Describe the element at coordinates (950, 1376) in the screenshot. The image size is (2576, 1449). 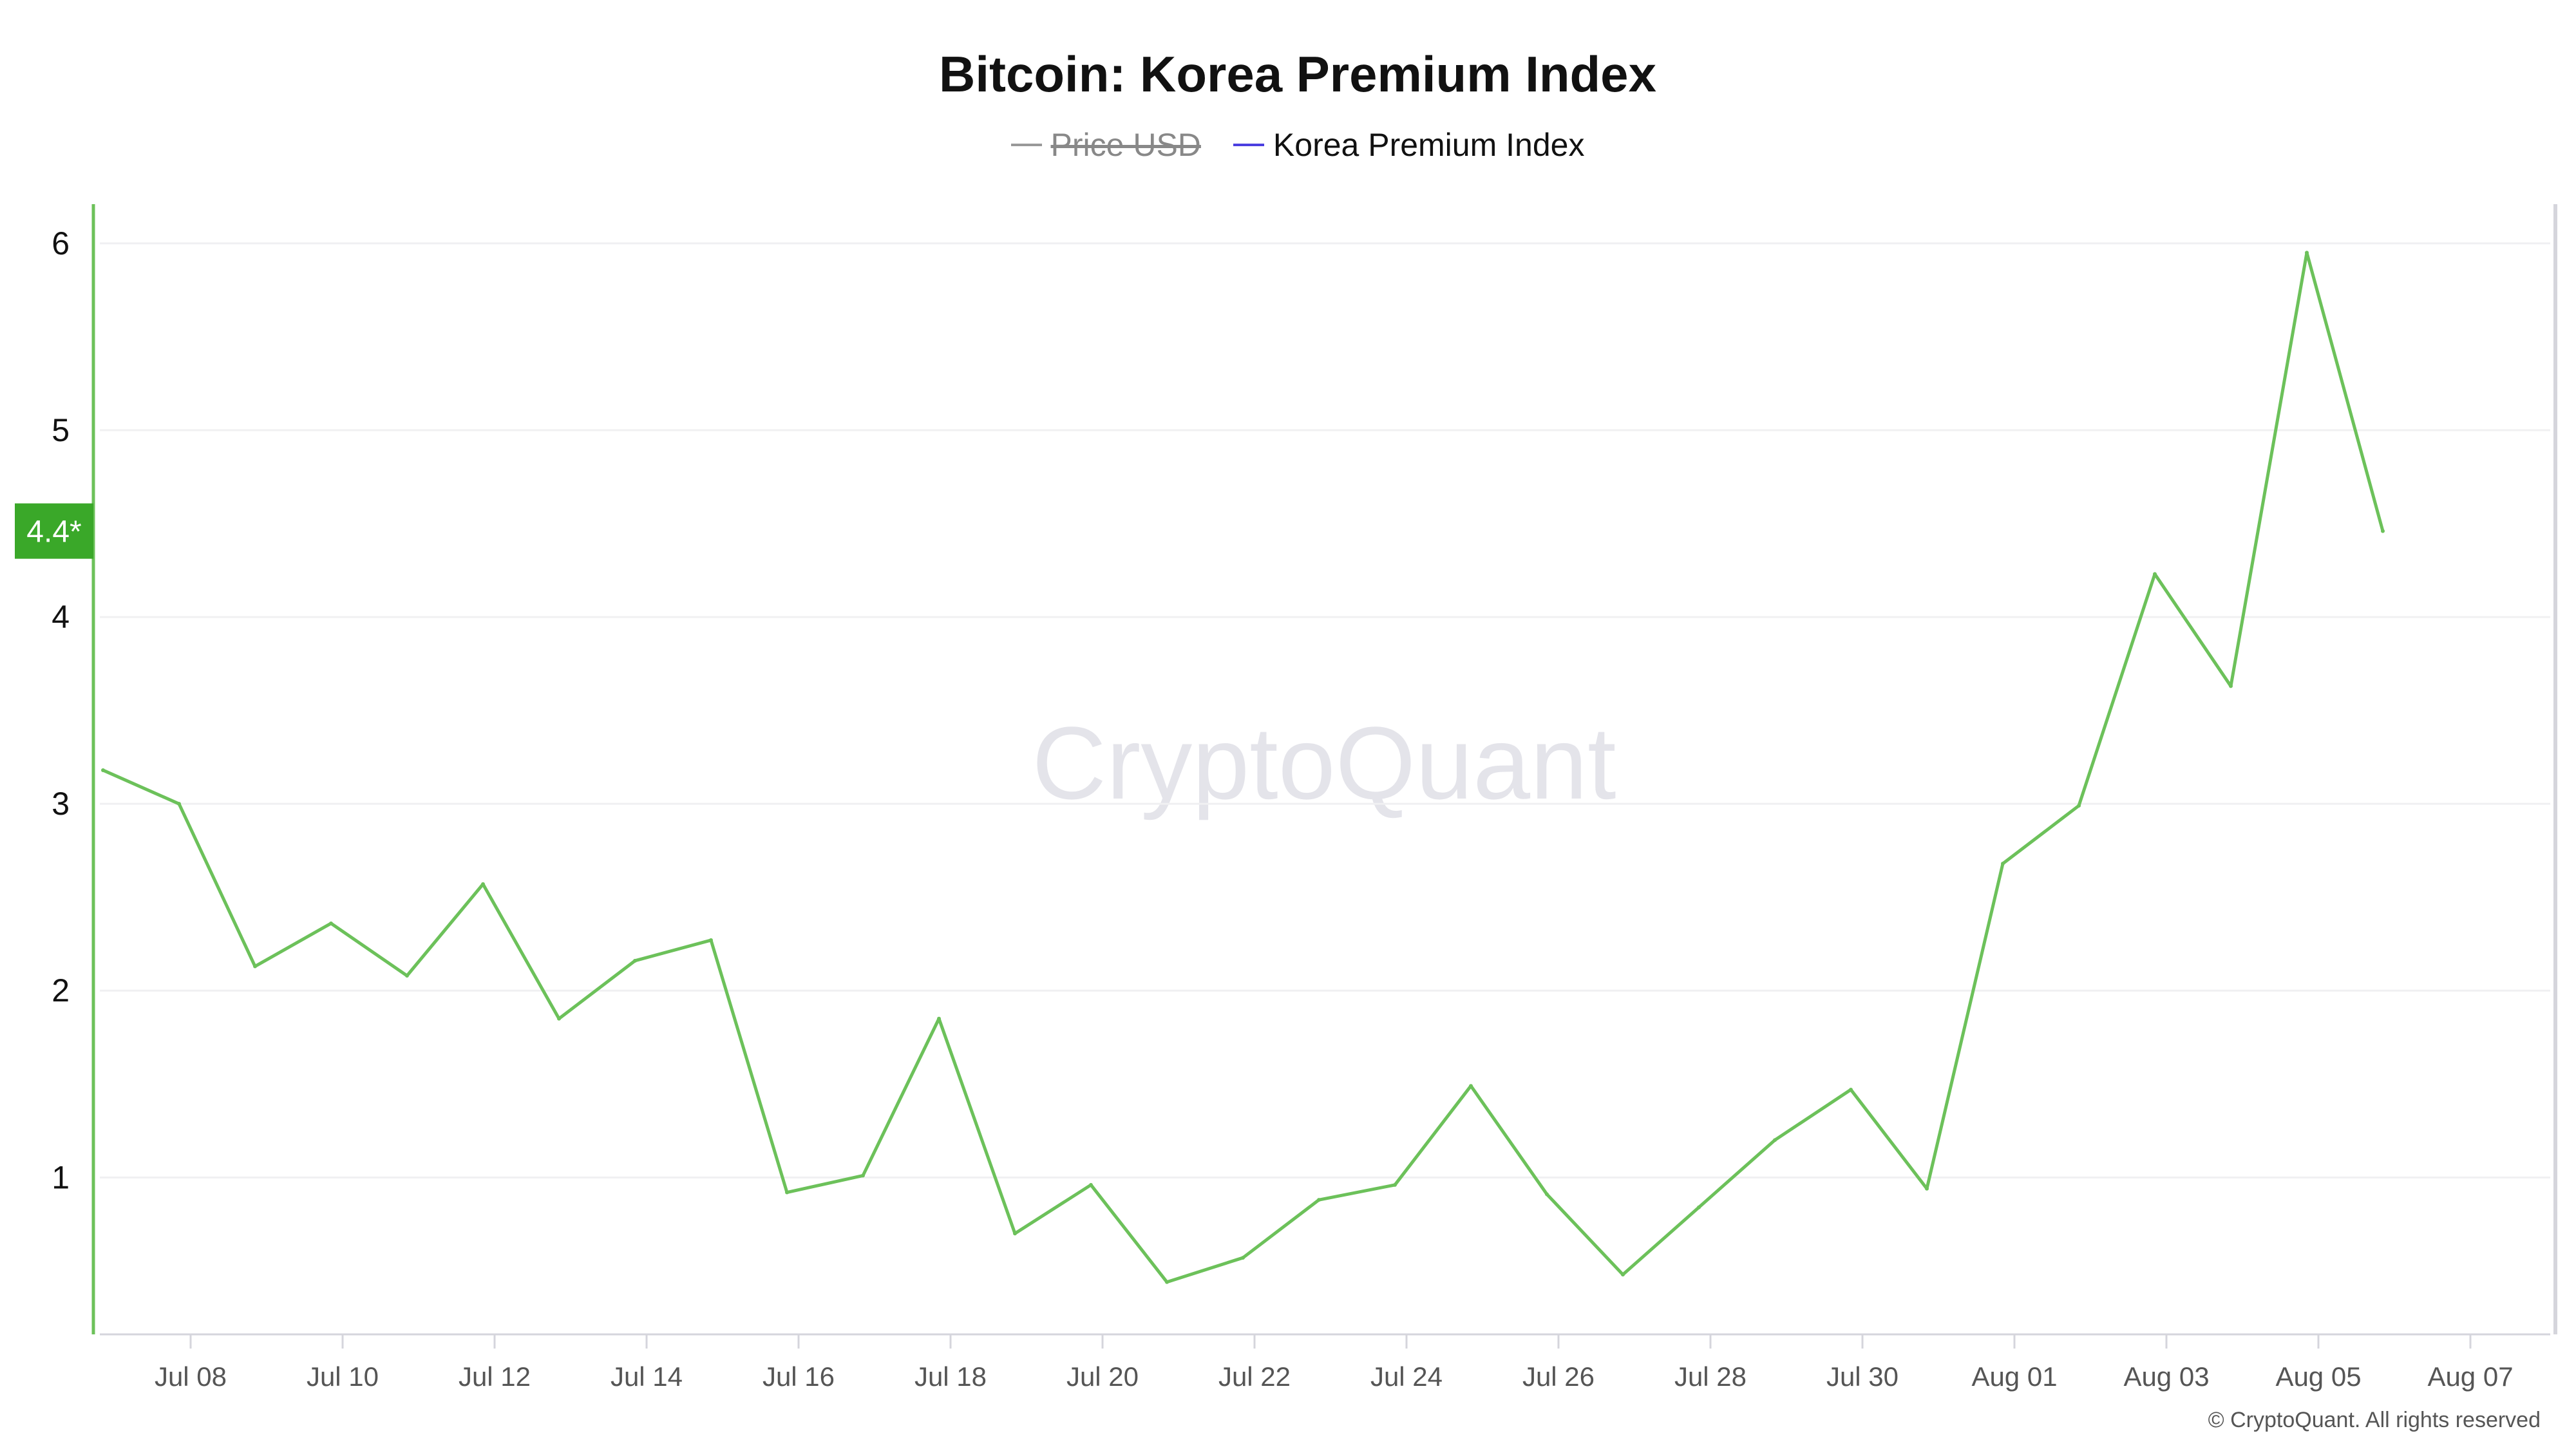
I see `x-tick-label: Jul 18` at that location.